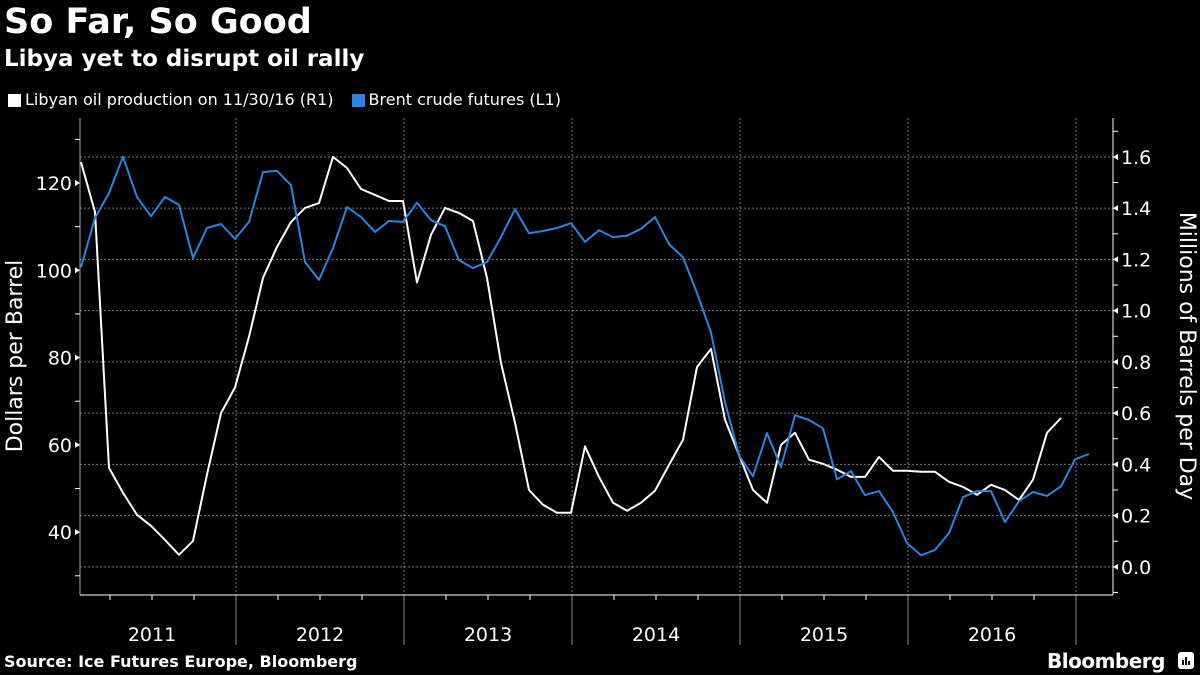  Describe the element at coordinates (158, 22) in the screenshot. I see `chart-title: So Far, So Good` at that location.